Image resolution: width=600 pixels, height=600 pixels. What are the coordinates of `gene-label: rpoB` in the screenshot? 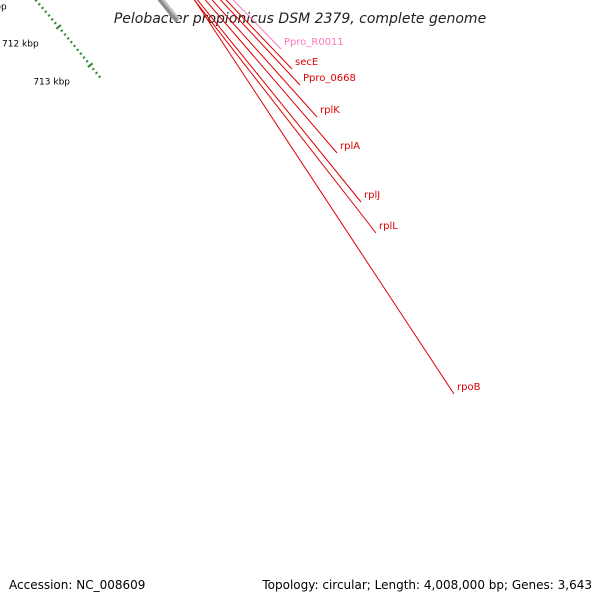 It's located at (469, 387).